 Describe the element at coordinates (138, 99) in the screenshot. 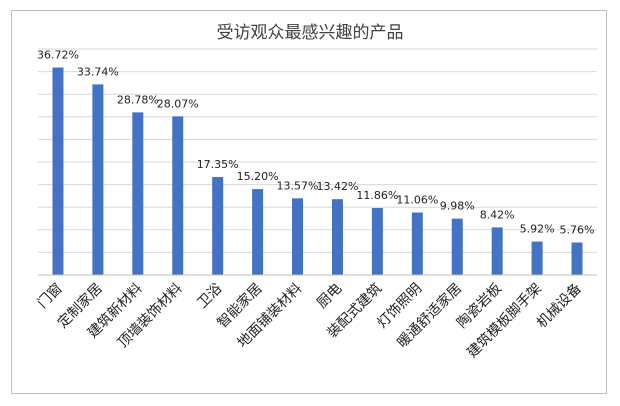

I see `data-label: 28.78%` at that location.